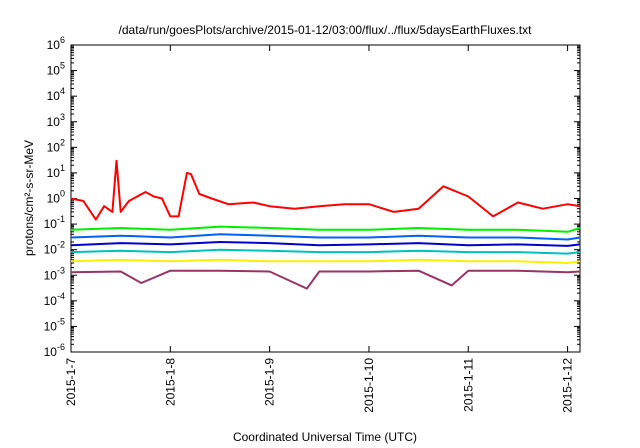 This screenshot has height=448, width=640. I want to click on y-tick-label: 10⁻⁶, so click(54, 350).